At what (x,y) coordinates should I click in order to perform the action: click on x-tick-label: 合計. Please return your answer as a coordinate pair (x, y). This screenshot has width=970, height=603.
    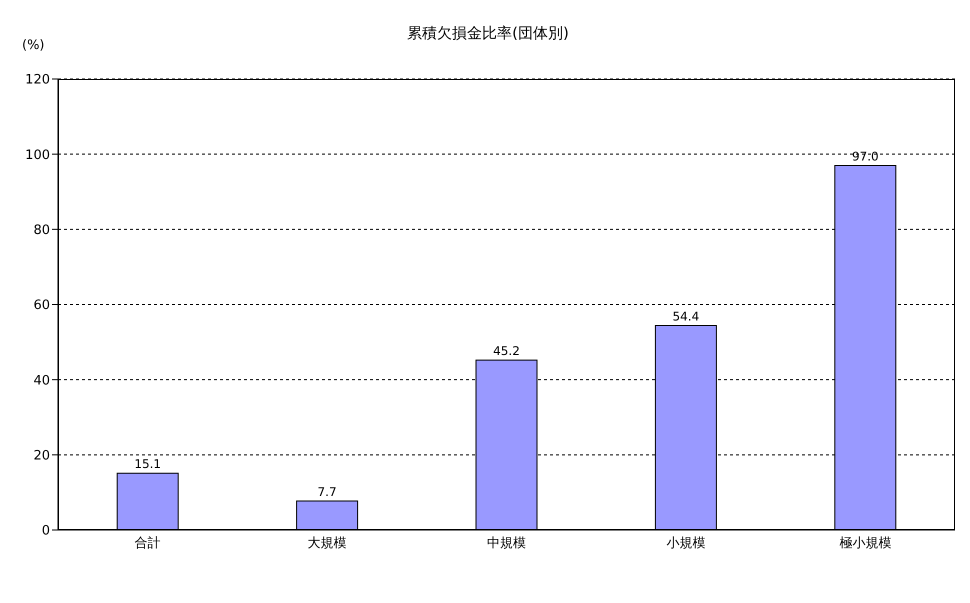
    Looking at the image, I should click on (147, 544).